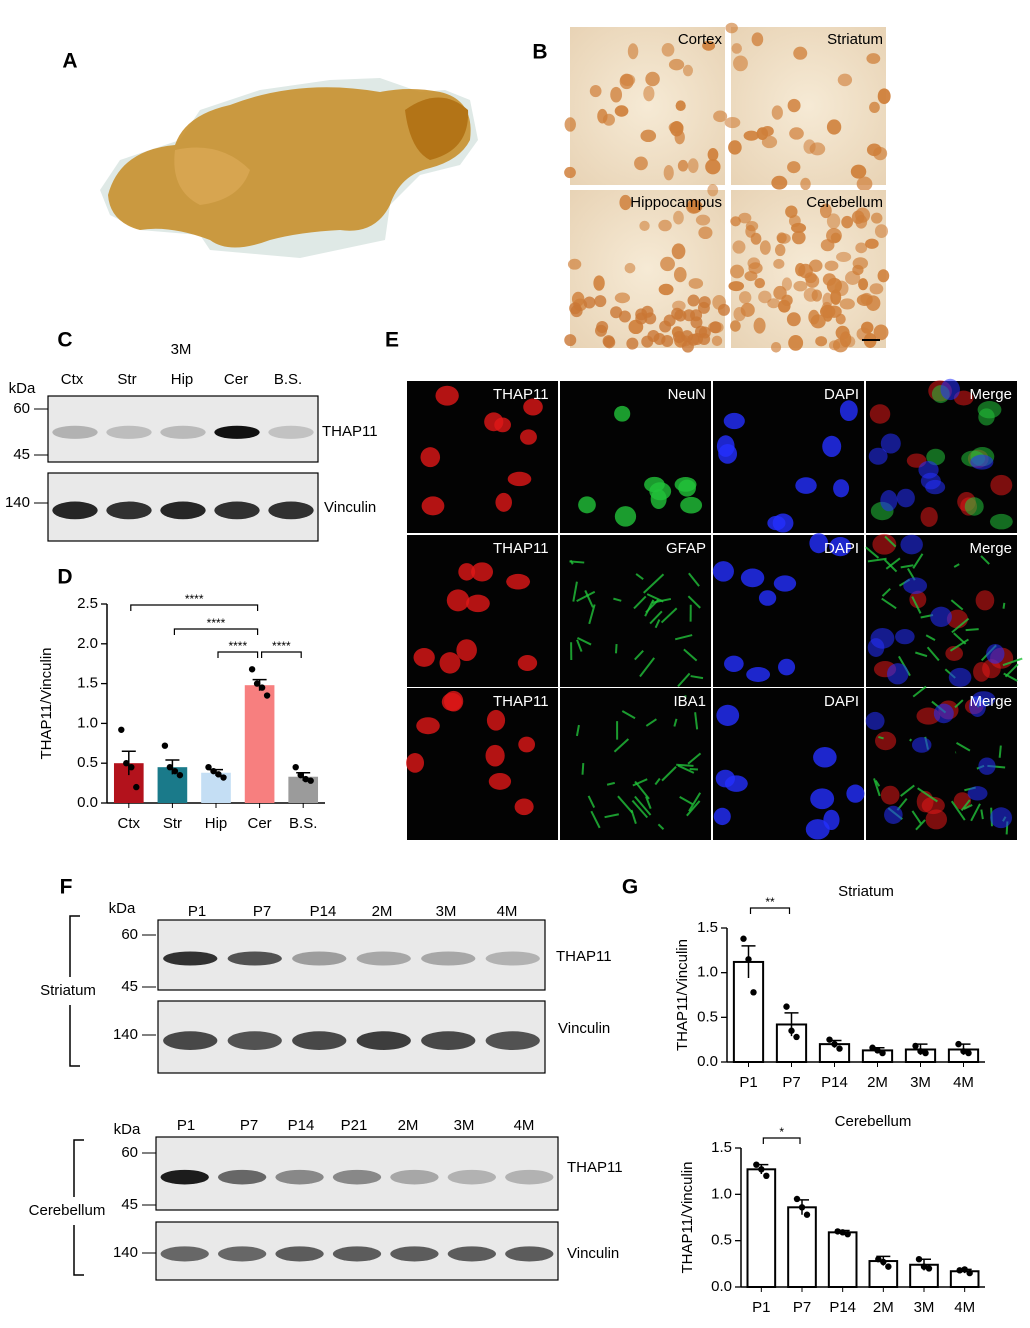  Describe the element at coordinates (172, 823) in the screenshot. I see `x-tick-label: Str` at that location.